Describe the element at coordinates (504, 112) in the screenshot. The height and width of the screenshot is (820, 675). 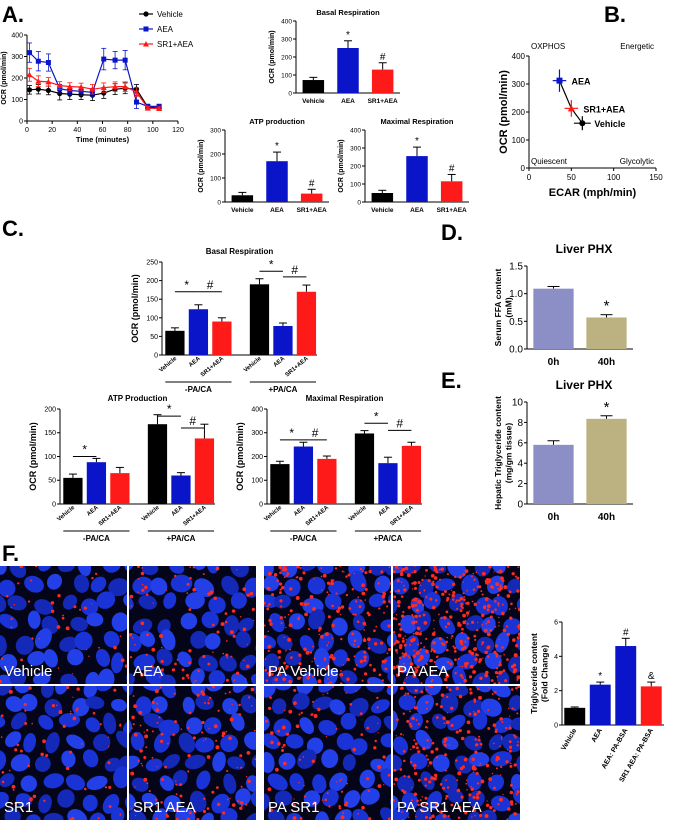
I see `b-energy-y-label: OCR (pmol/min)` at that location.